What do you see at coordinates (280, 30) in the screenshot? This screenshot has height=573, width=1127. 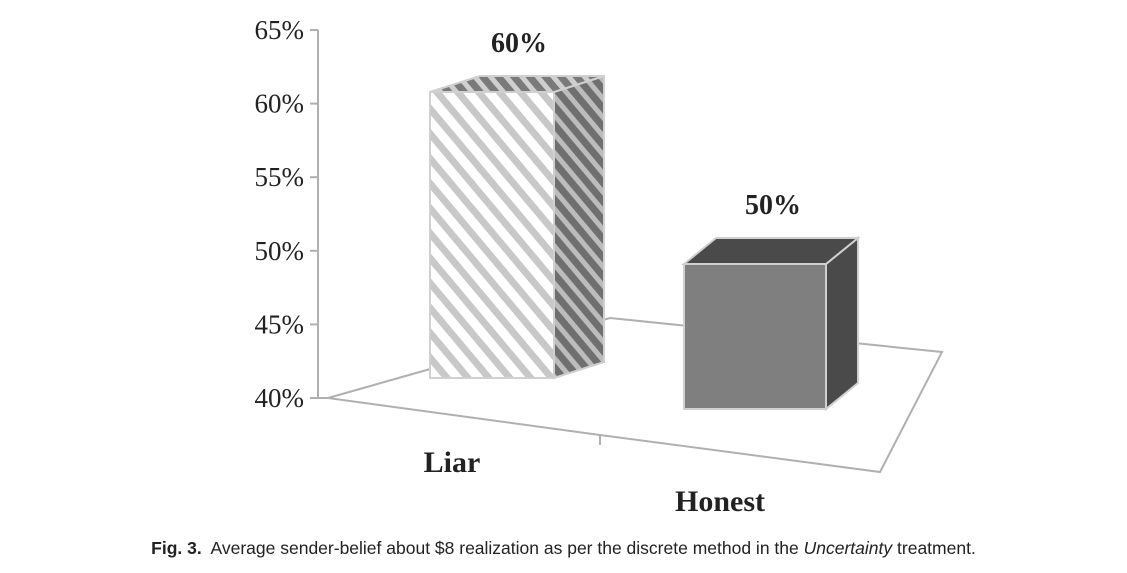 I see `y-tick-label-65: 65%` at bounding box center [280, 30].